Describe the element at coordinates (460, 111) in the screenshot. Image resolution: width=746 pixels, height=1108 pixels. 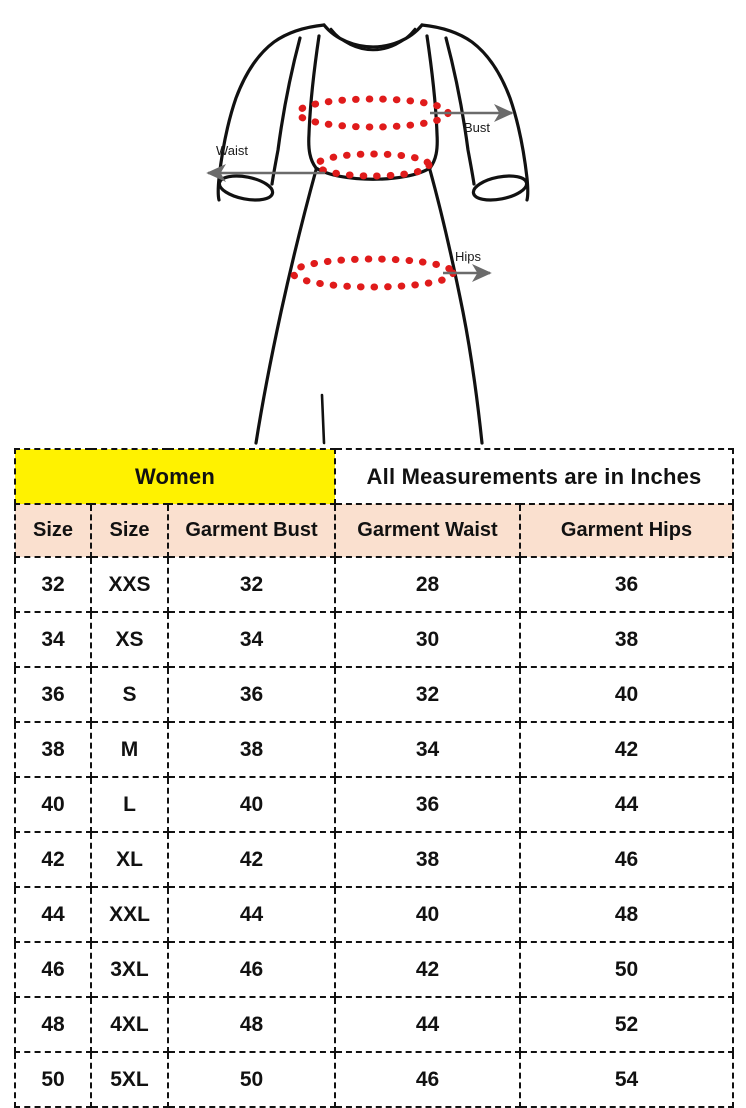
I see `right-sleeve-inner-path` at that location.